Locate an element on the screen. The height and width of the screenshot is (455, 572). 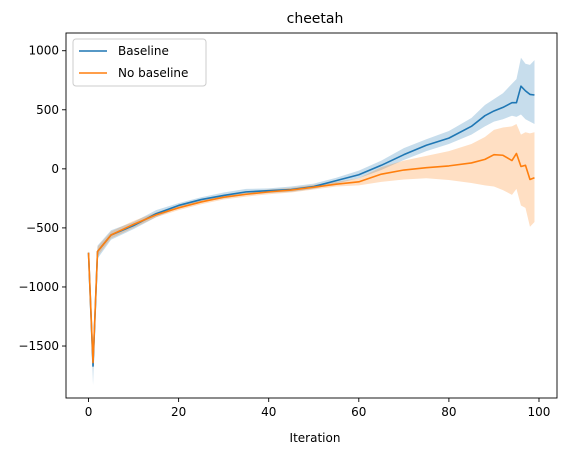
y-tick-label: 0 is located at coordinates (55, 169).